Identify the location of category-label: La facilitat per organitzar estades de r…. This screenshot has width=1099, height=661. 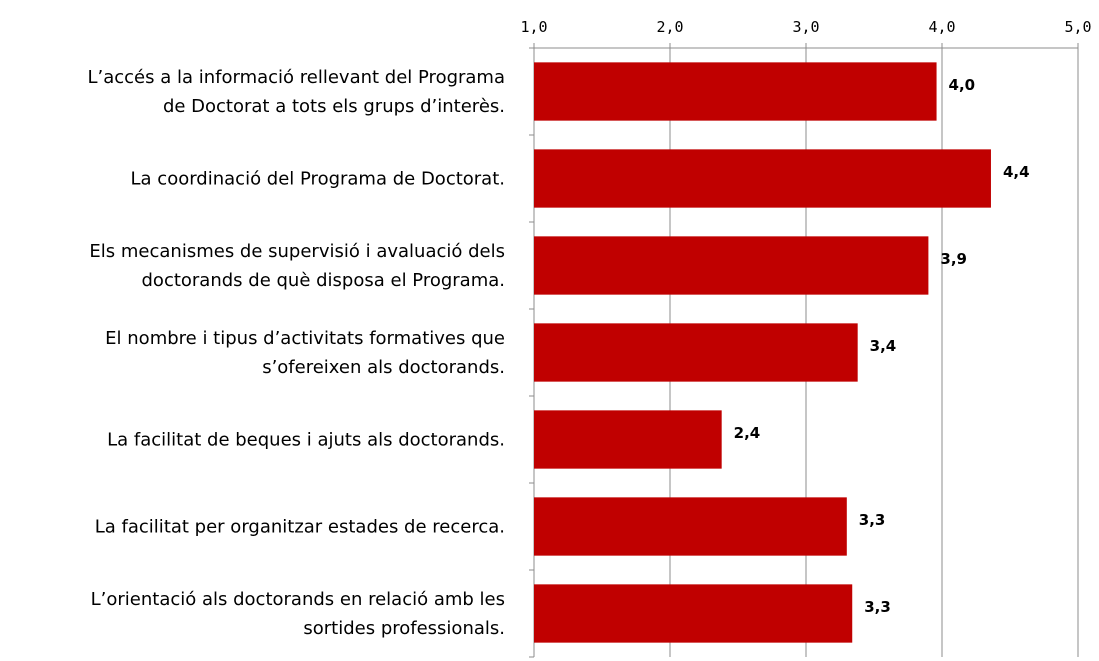
(299, 526).